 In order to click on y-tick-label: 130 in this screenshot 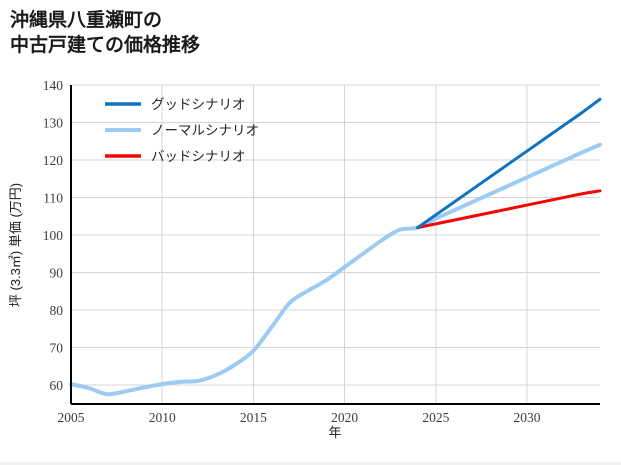, I will do `click(53, 123)`.